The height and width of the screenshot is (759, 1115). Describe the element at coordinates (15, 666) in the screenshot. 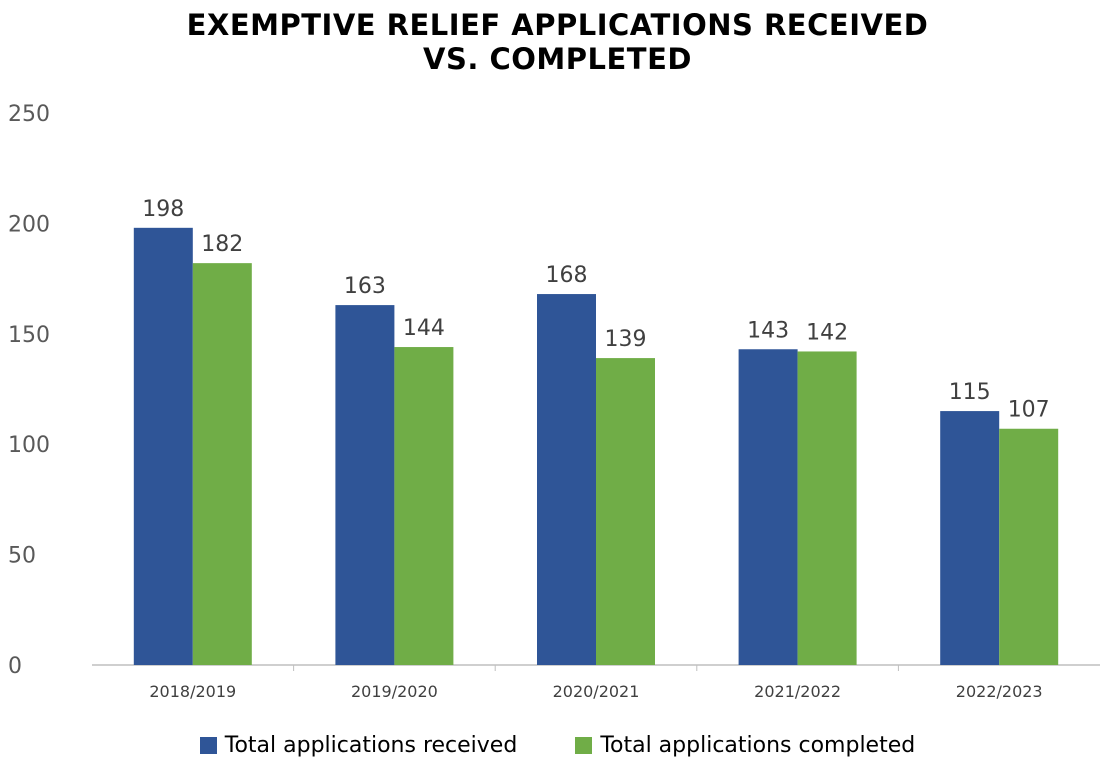

I see `y-tick-label: 0` at that location.